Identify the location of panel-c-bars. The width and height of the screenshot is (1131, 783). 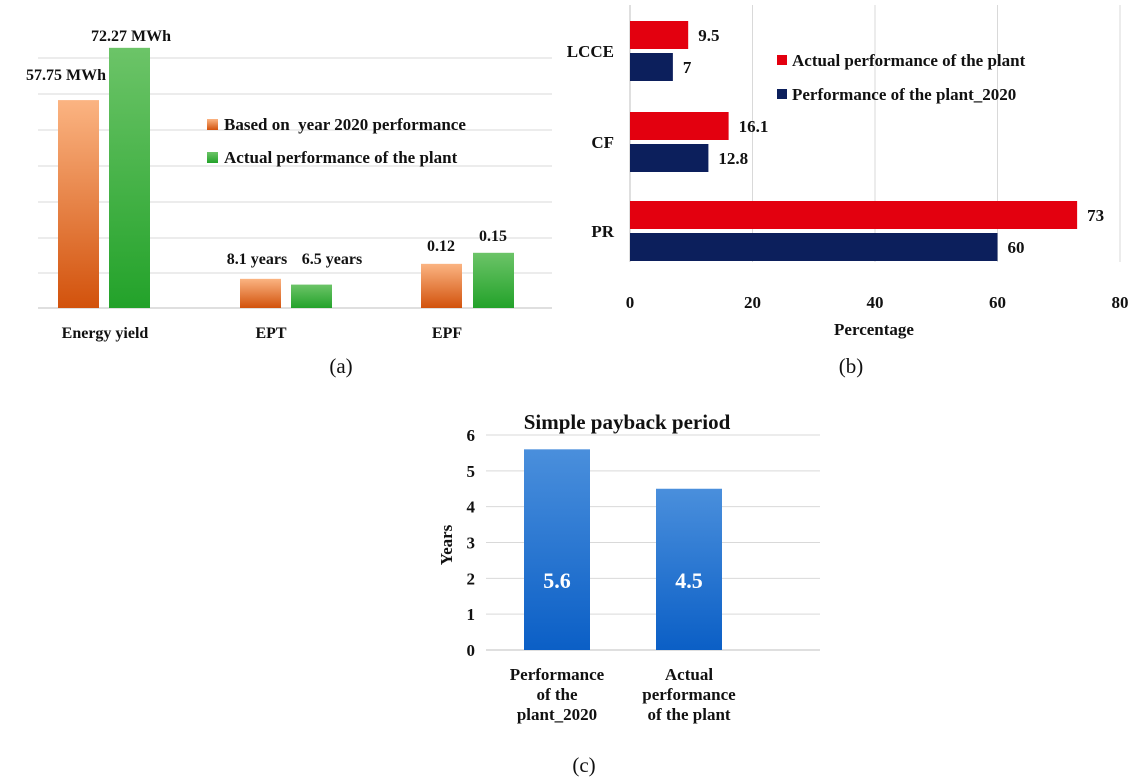
(623, 549).